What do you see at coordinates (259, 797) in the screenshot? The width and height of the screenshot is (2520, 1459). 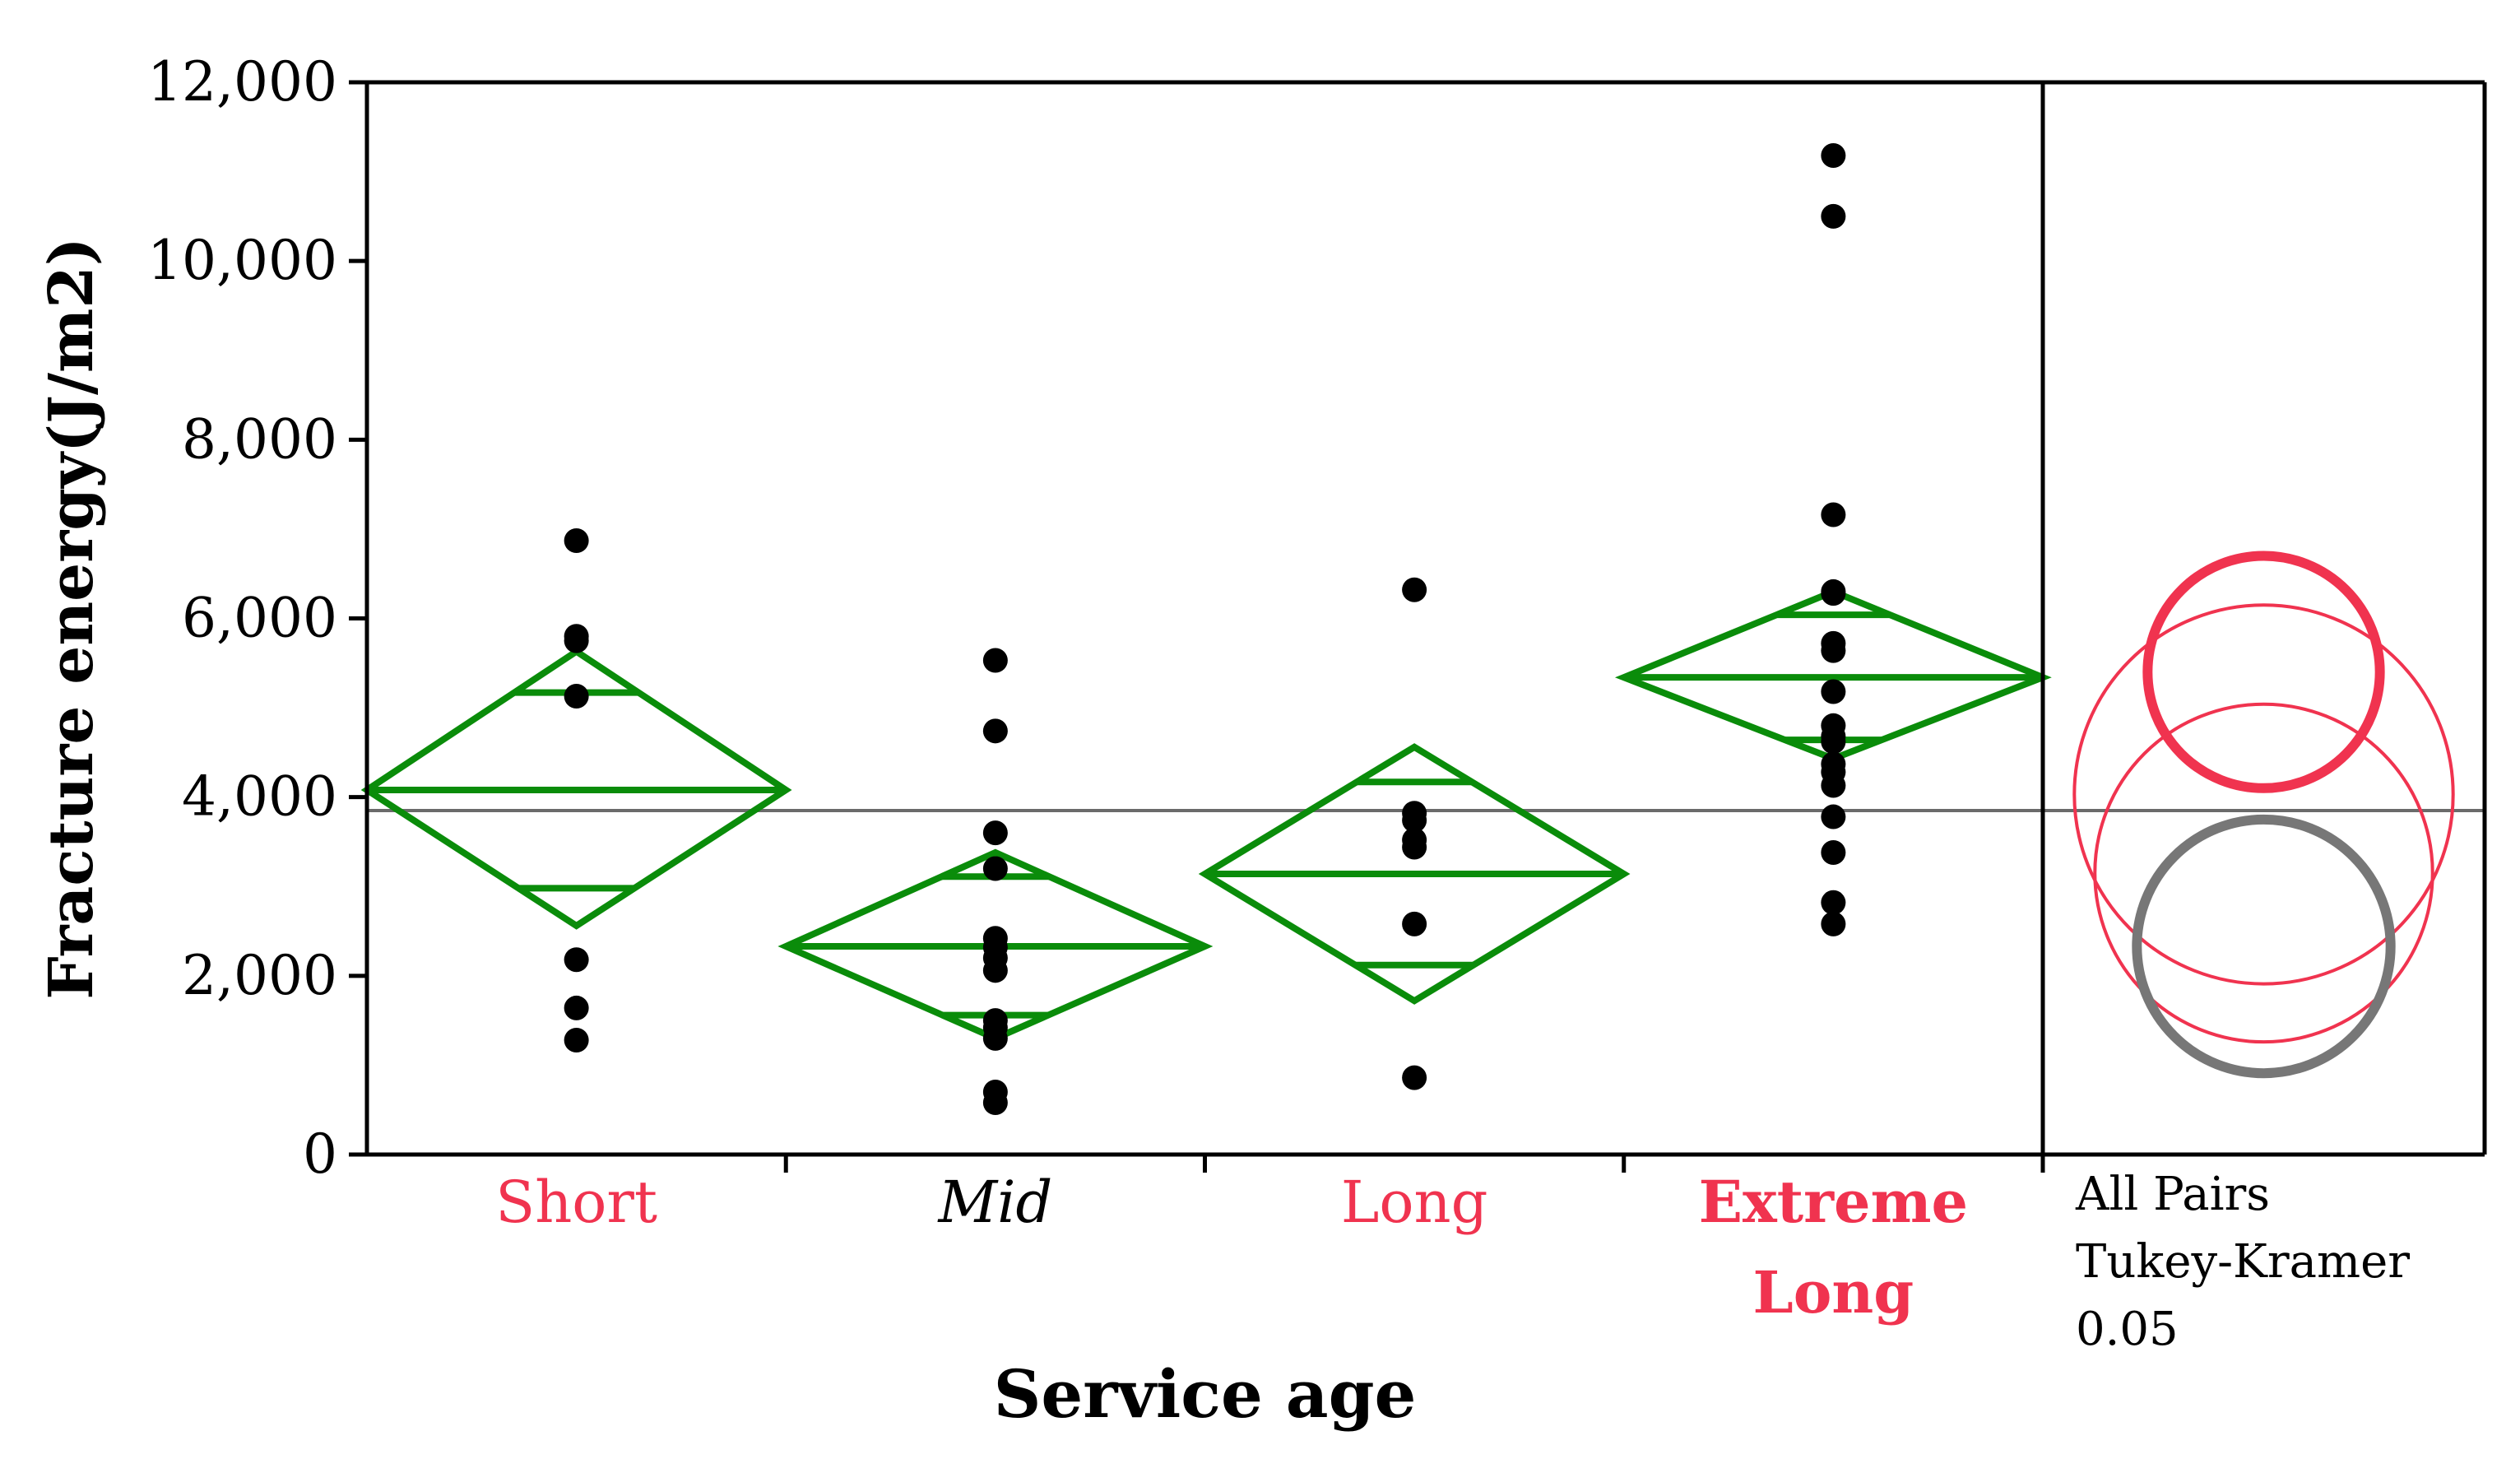 I see `y-tick-label: 4,000` at bounding box center [259, 797].